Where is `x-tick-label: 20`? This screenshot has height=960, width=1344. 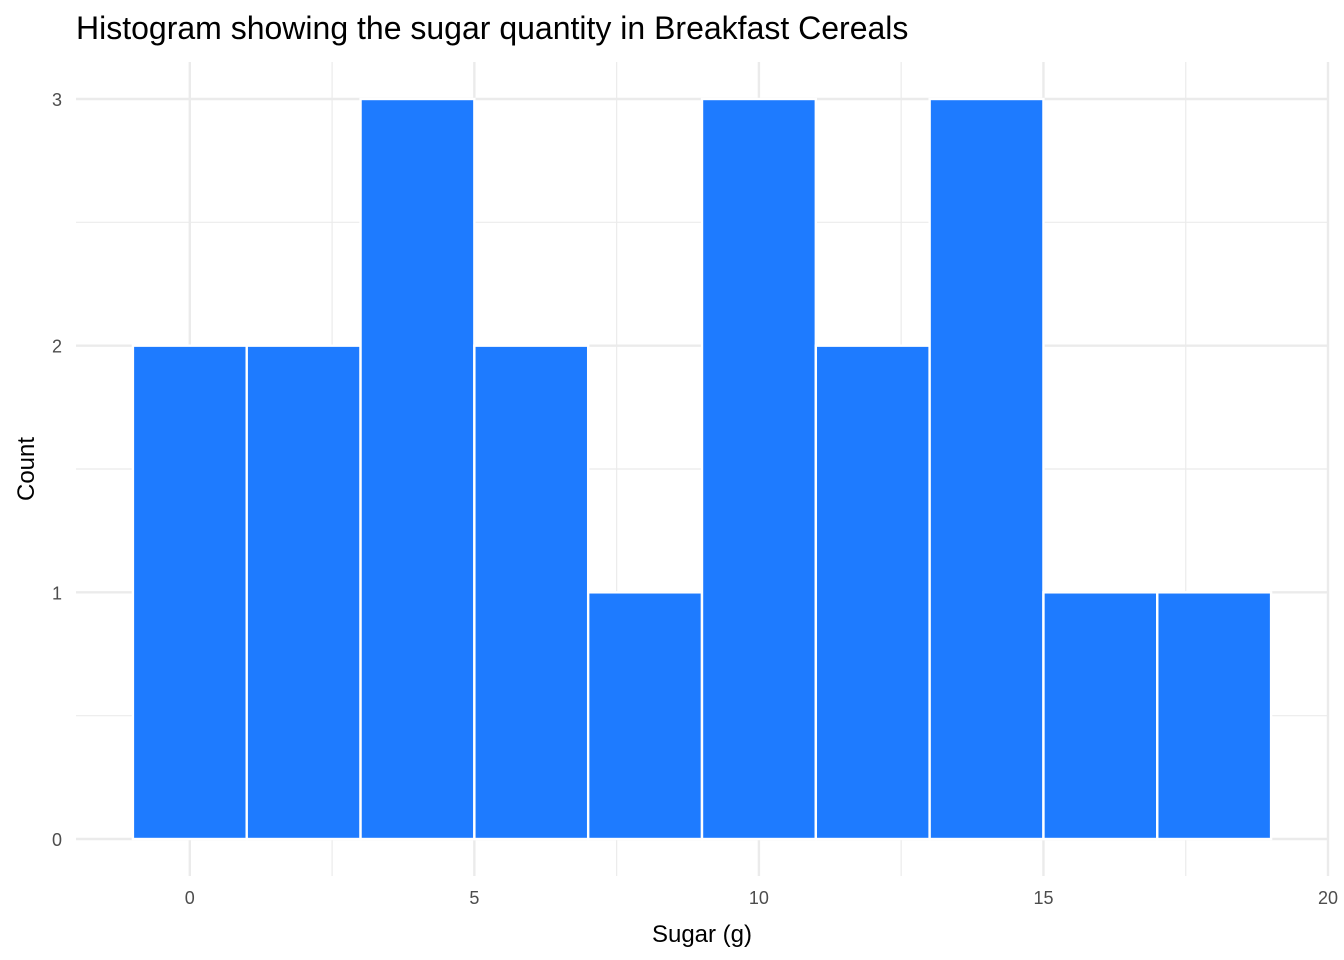 x-tick-label: 20 is located at coordinates (1328, 898).